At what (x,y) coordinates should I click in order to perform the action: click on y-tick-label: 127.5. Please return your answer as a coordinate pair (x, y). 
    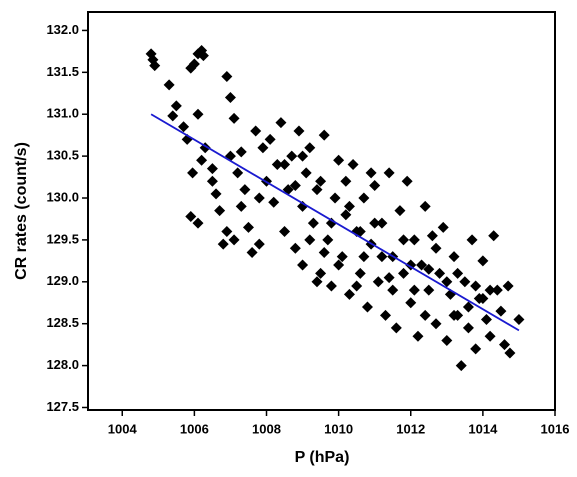
    Looking at the image, I should click on (62, 406).